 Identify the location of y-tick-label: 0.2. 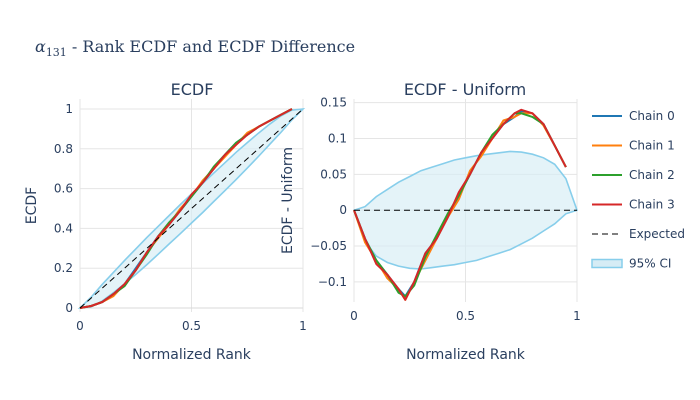
(63, 268).